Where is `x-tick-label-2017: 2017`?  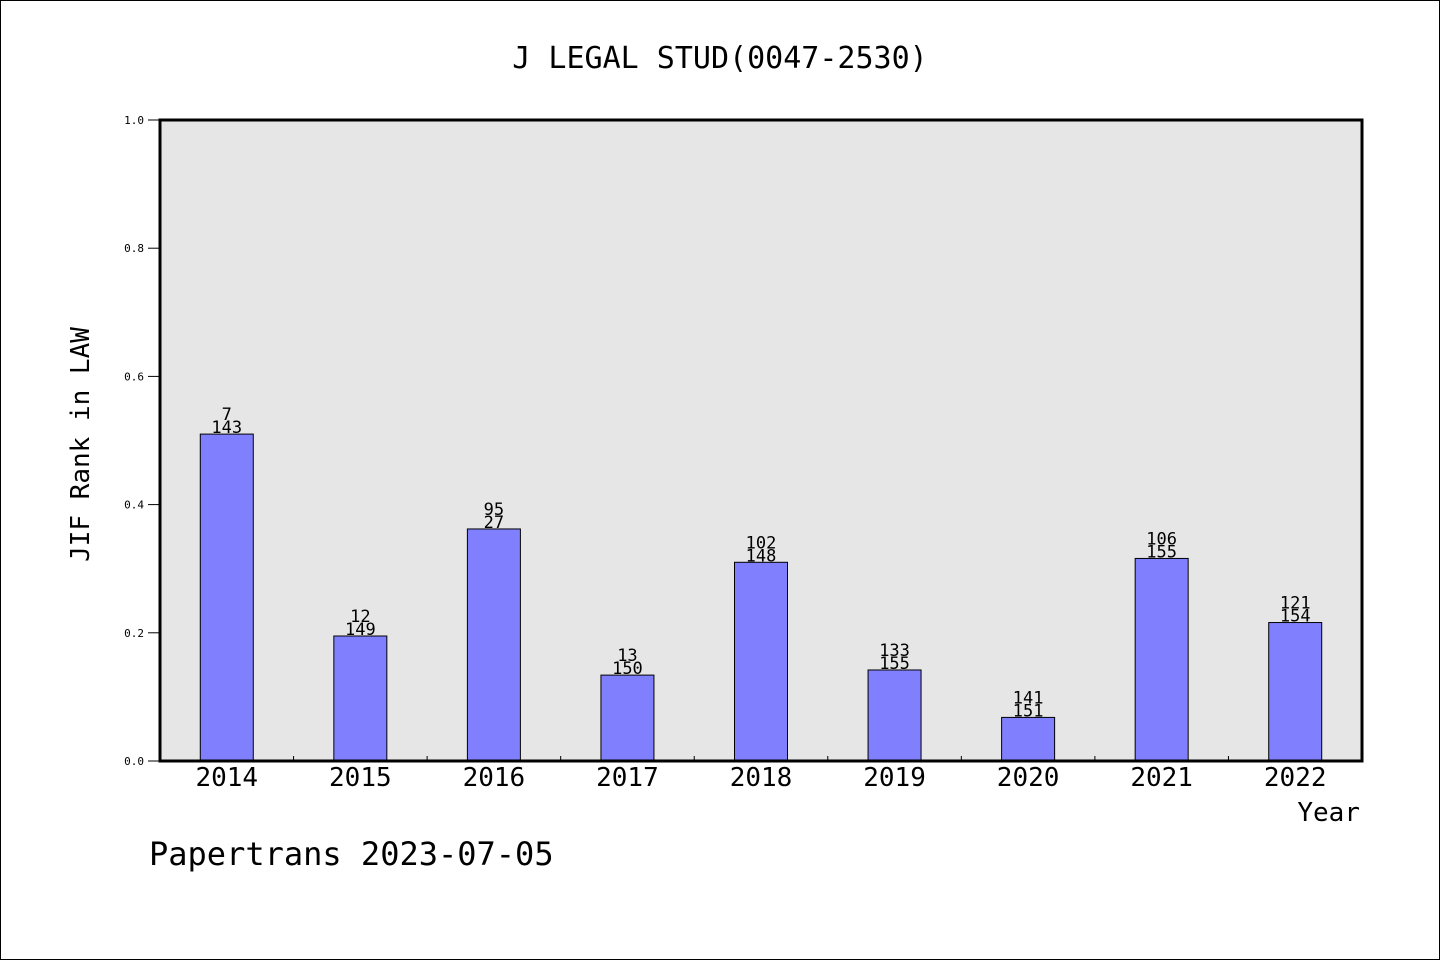
x-tick-label-2017: 2017 is located at coordinates (627, 778).